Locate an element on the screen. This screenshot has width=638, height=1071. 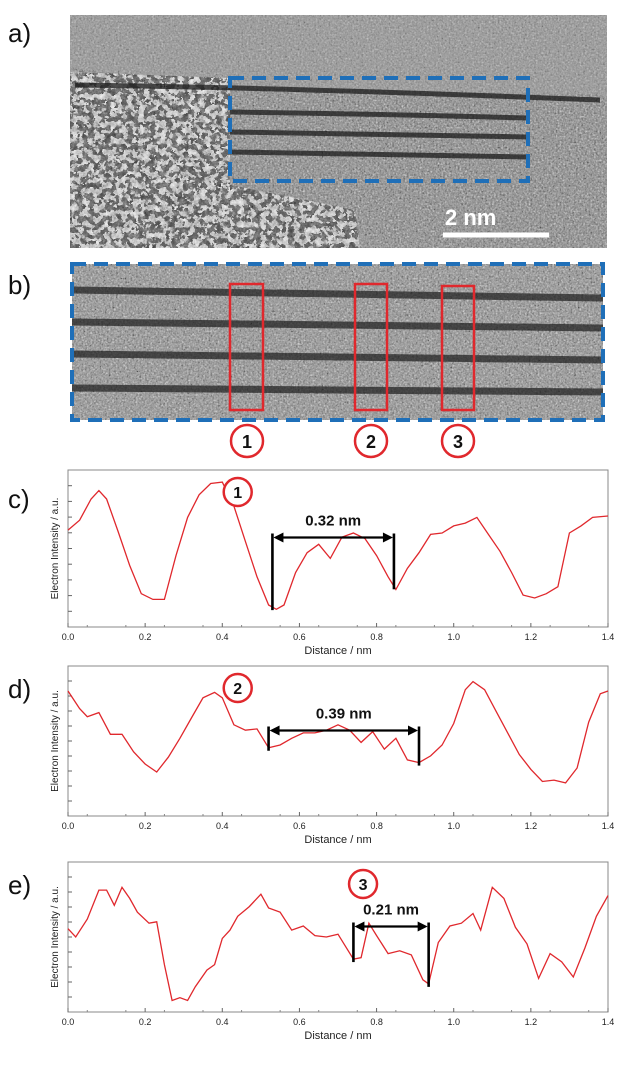
region-marker-1-label: 1 is located at coordinates (247, 442).